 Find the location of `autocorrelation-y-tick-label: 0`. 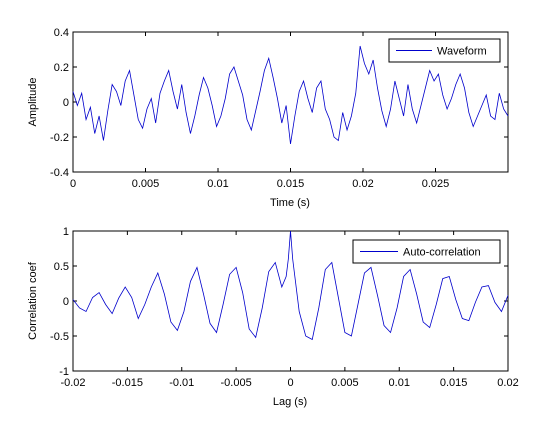

autocorrelation-y-tick-label: 0 is located at coordinates (66, 302).